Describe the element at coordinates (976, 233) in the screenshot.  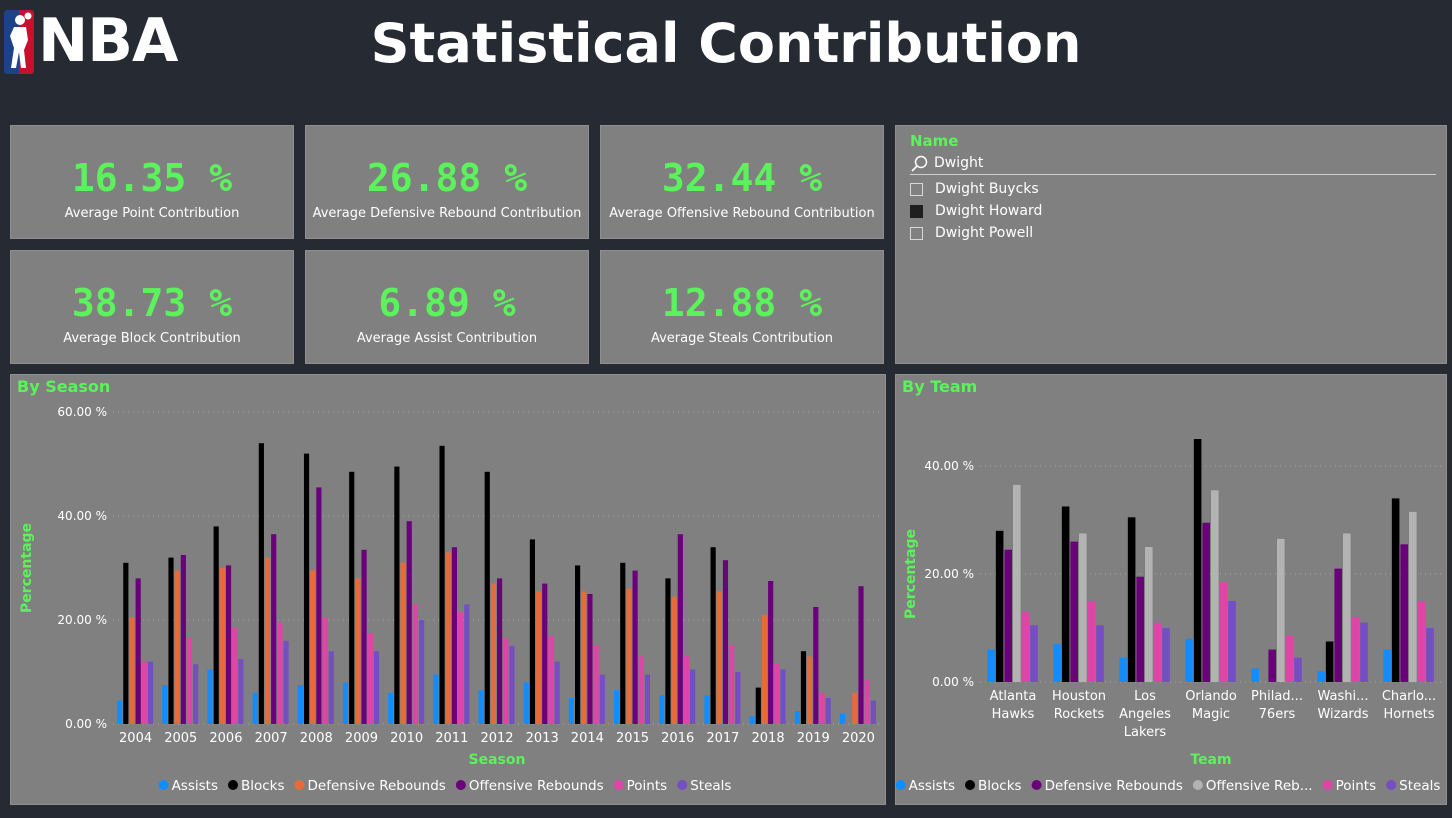
I see `slicer-item-dwight-powell: Dwight Powell` at that location.